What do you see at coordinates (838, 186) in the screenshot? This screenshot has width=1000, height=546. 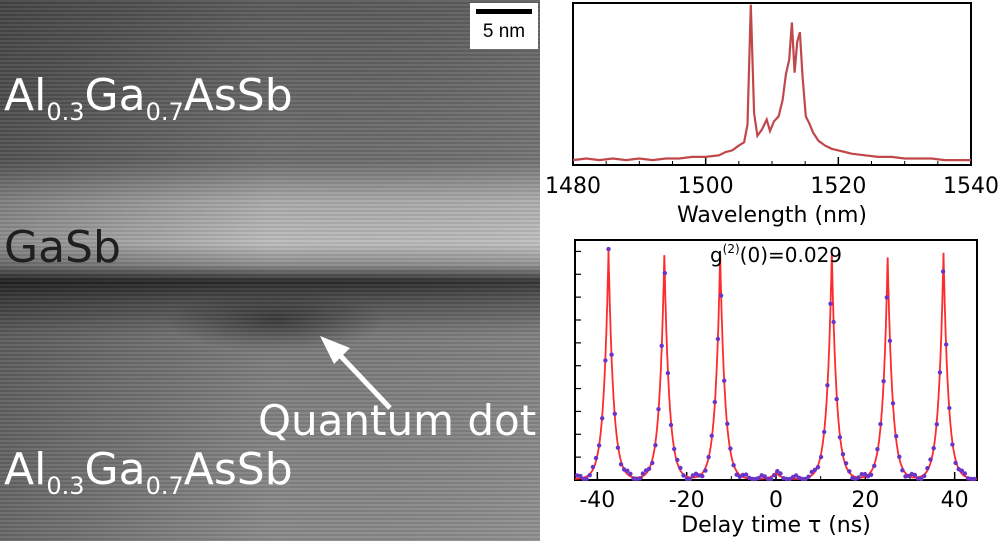 I see `spectrum-x-tick-label: 1520` at bounding box center [838, 186].